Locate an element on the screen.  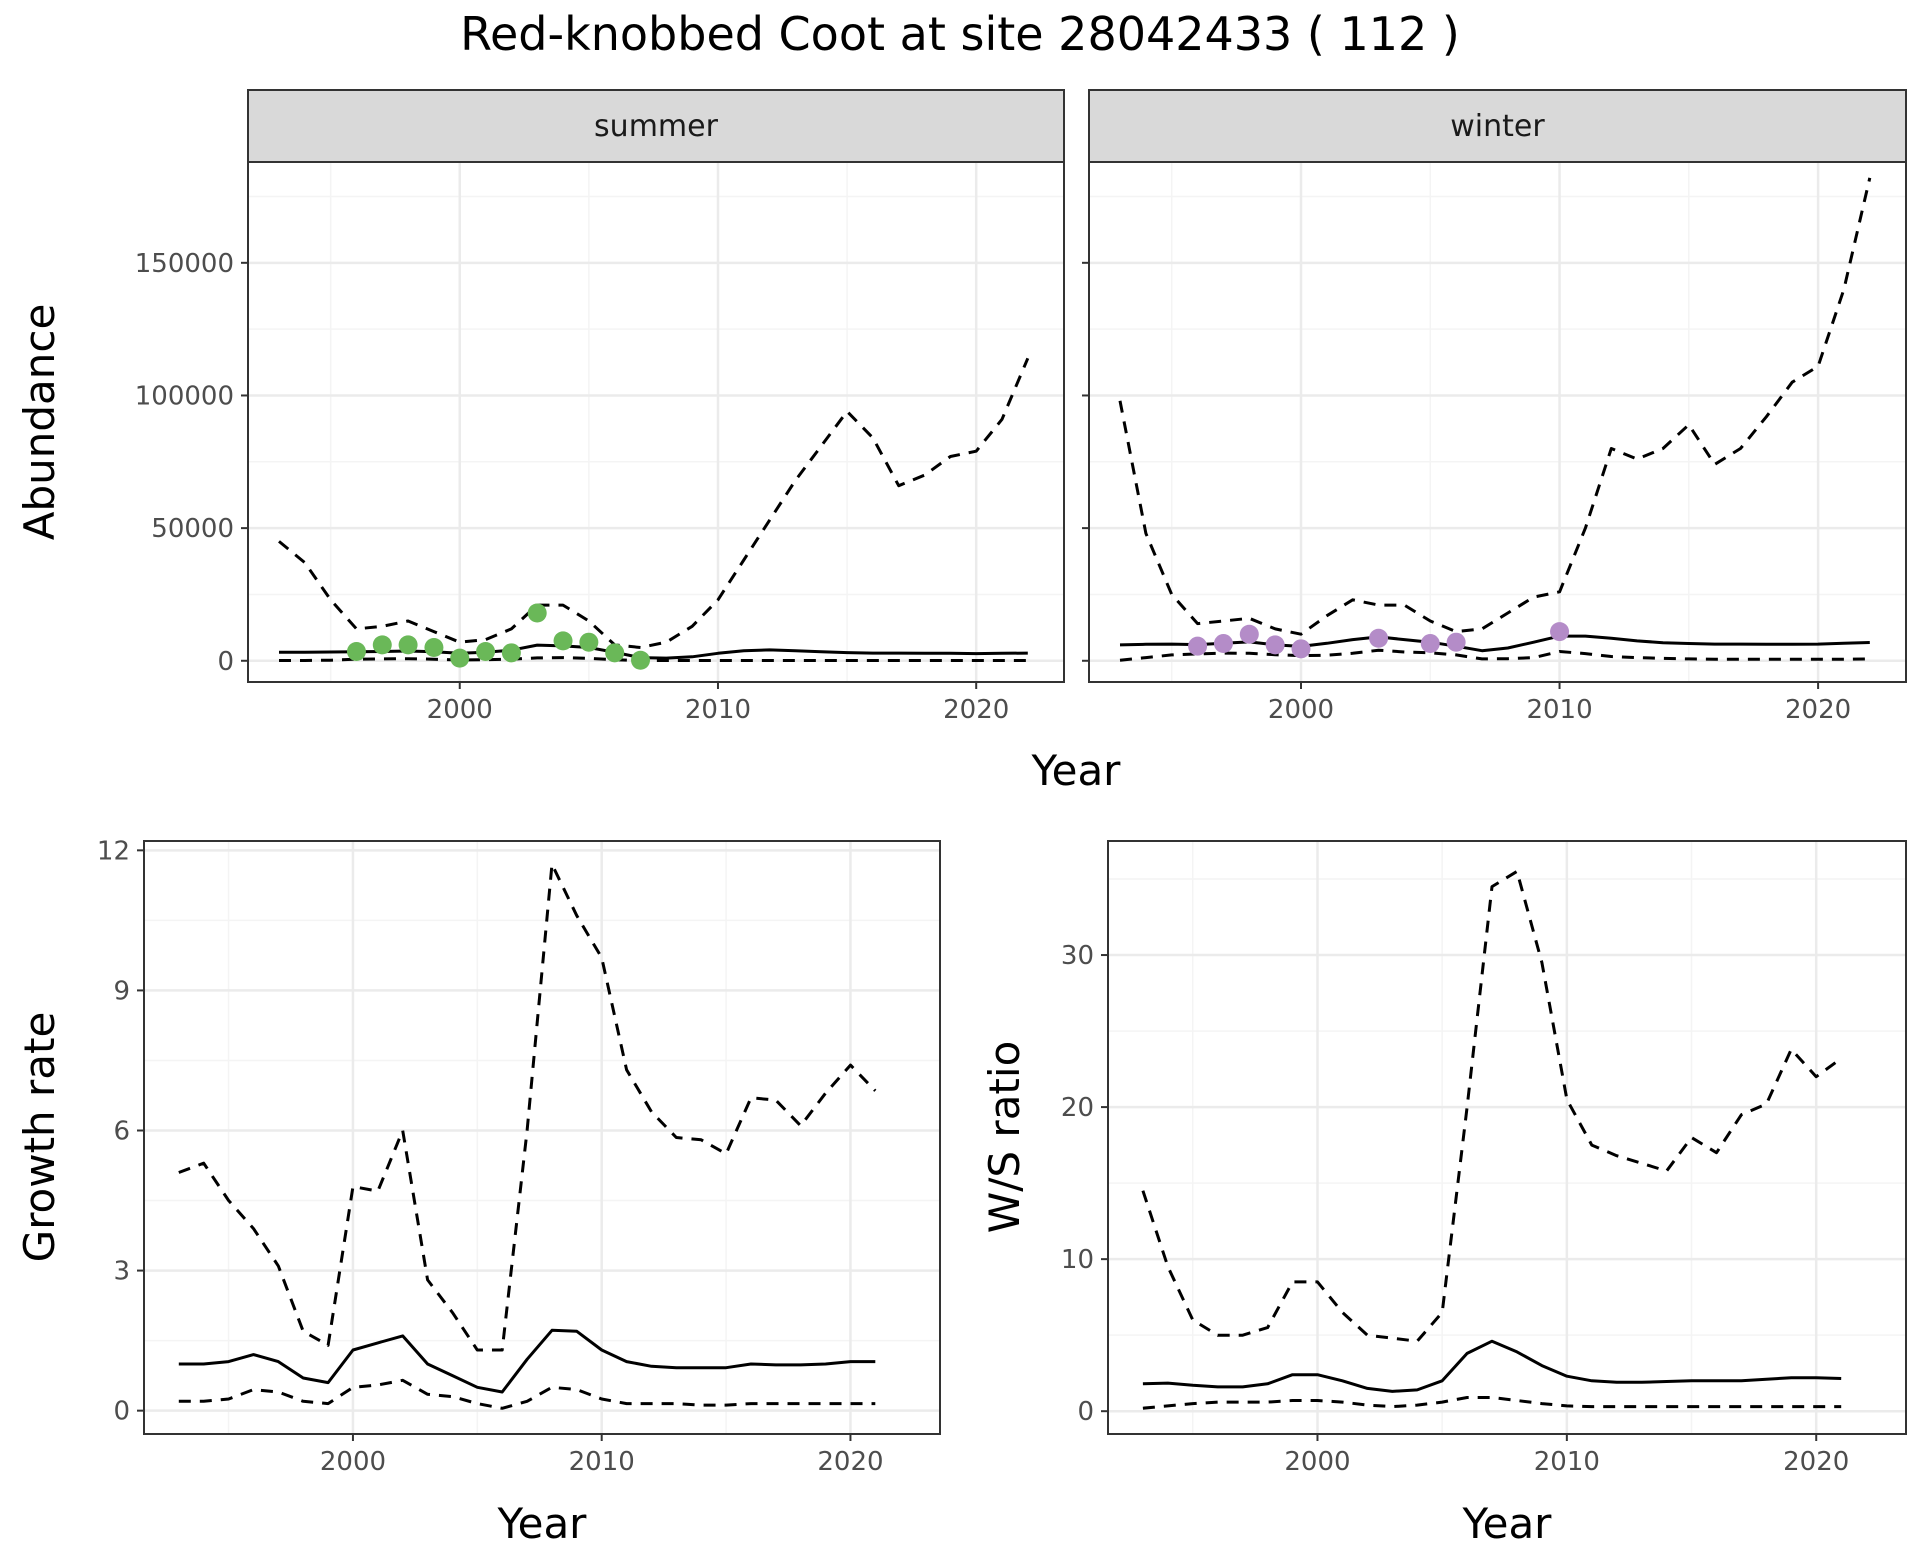
ws-x-axis-title: Year is located at coordinates (1507, 1523).